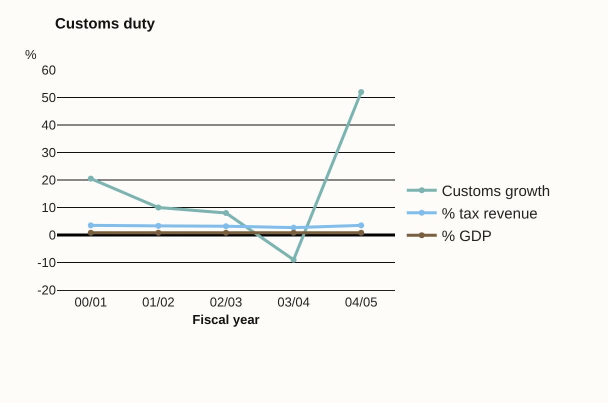 This screenshot has height=403, width=608. What do you see at coordinates (49, 125) in the screenshot?
I see `y-tick-label: 40` at bounding box center [49, 125].